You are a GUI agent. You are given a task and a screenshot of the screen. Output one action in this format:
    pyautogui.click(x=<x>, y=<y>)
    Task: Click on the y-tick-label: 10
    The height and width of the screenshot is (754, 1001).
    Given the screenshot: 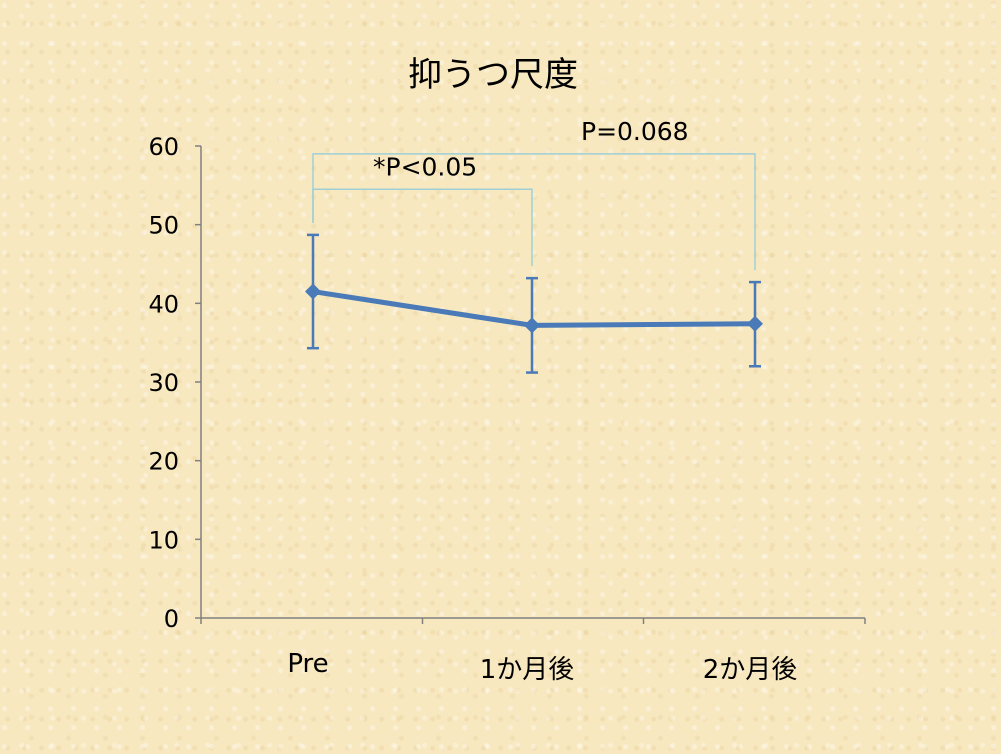 What is the action you would take?
    pyautogui.click(x=163, y=540)
    